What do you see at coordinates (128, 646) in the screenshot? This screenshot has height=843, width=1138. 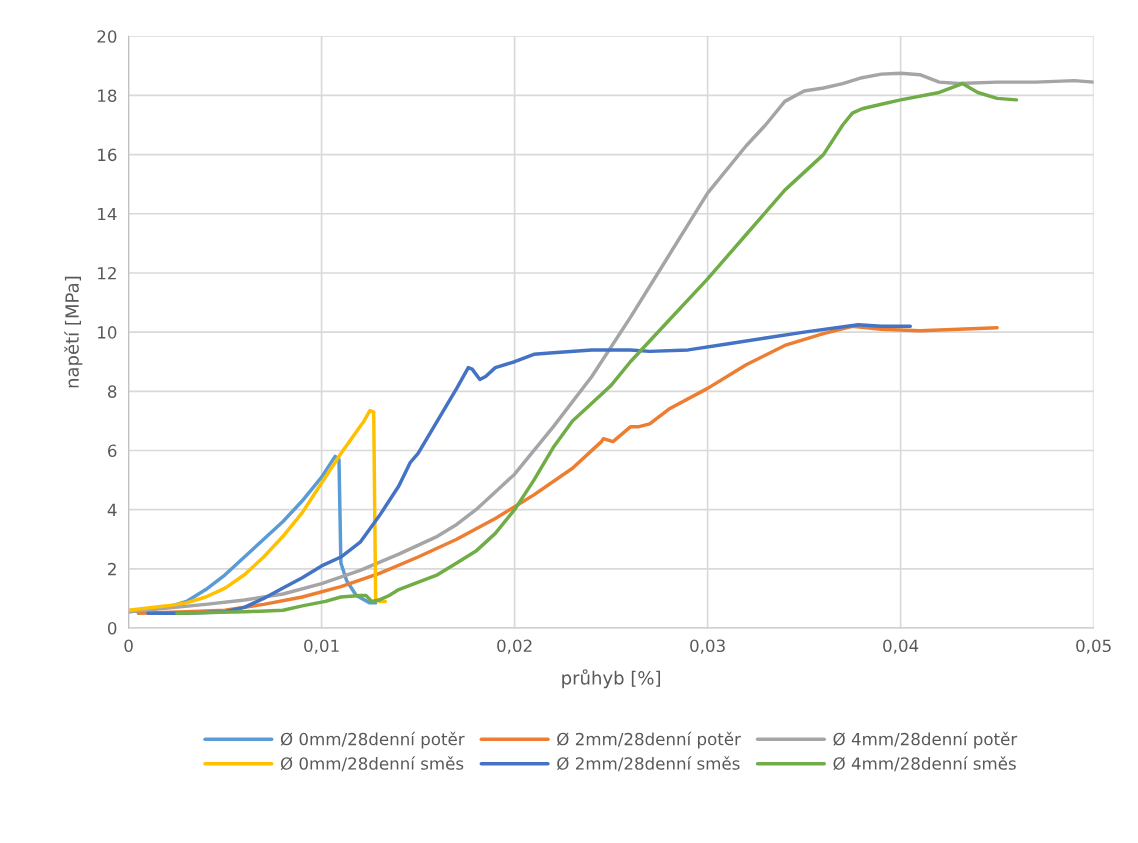 I see `x-tick-label: 0` at bounding box center [128, 646].